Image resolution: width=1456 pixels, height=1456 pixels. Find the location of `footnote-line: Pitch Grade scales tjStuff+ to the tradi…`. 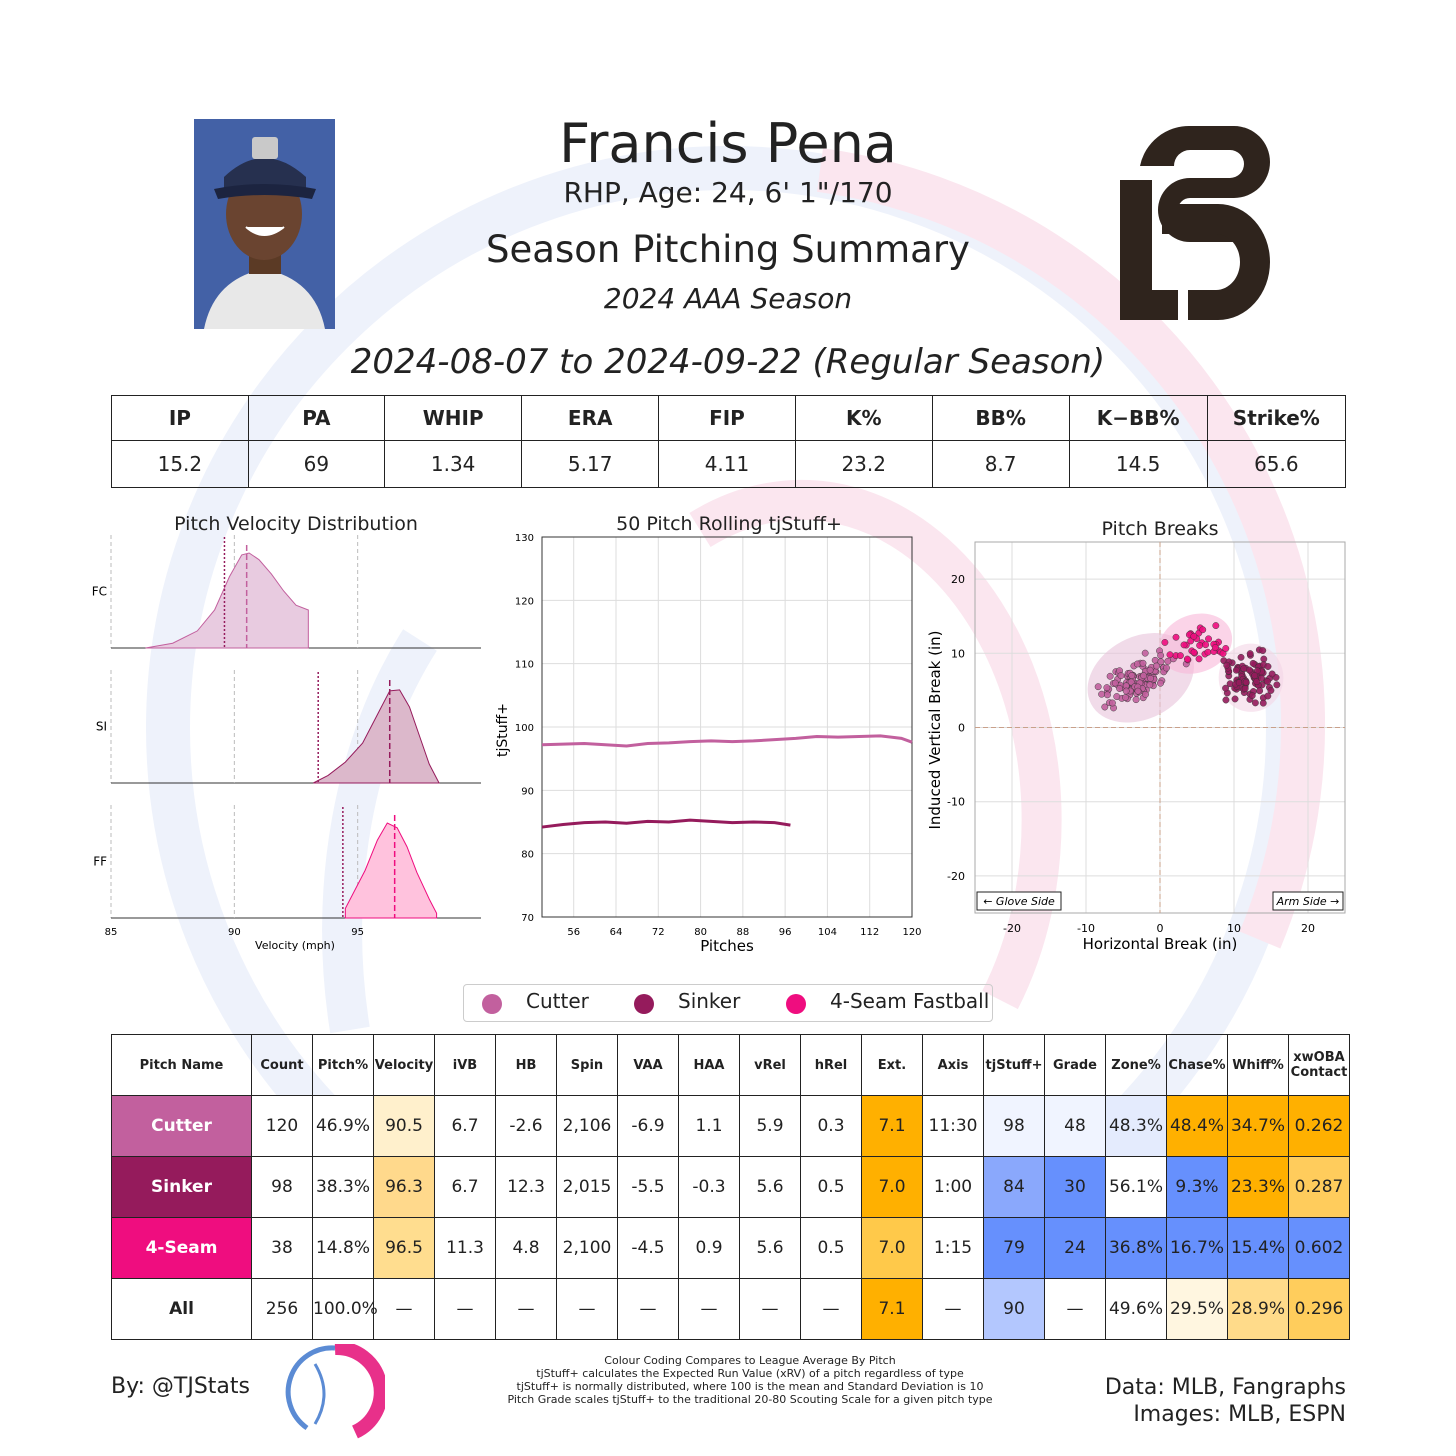

footnote-line: Pitch Grade scales tjStuff+ to the tradi… is located at coordinates (750, 1399).